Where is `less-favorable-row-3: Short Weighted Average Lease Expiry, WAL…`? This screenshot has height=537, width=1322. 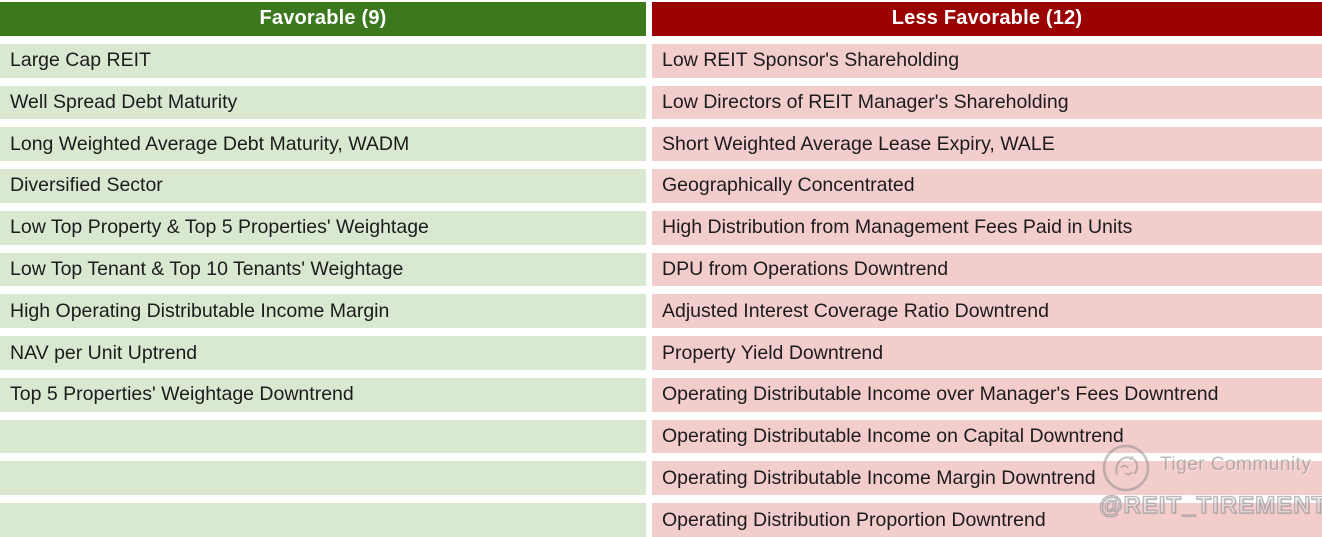
less-favorable-row-3: Short Weighted Average Lease Expiry, WAL… is located at coordinates (987, 144).